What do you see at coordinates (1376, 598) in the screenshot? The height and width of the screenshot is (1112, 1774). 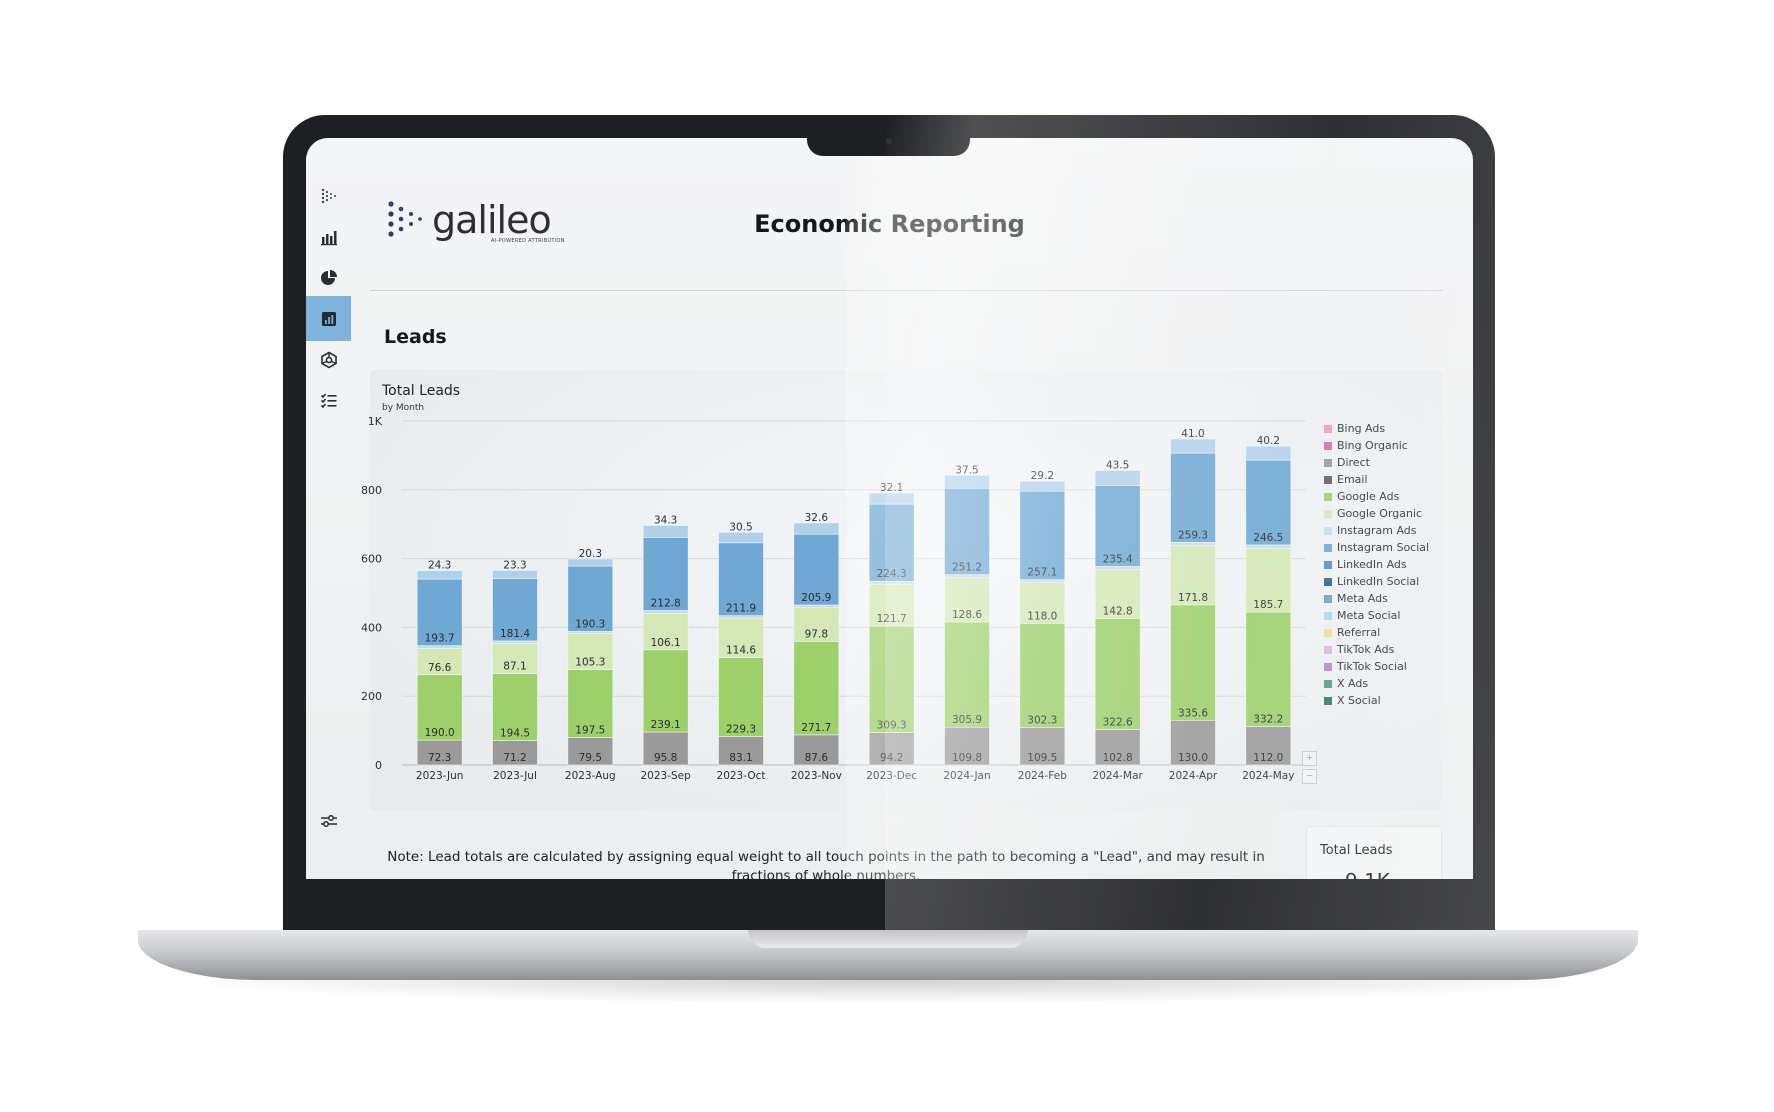 I see `legend-item: Meta Ads` at bounding box center [1376, 598].